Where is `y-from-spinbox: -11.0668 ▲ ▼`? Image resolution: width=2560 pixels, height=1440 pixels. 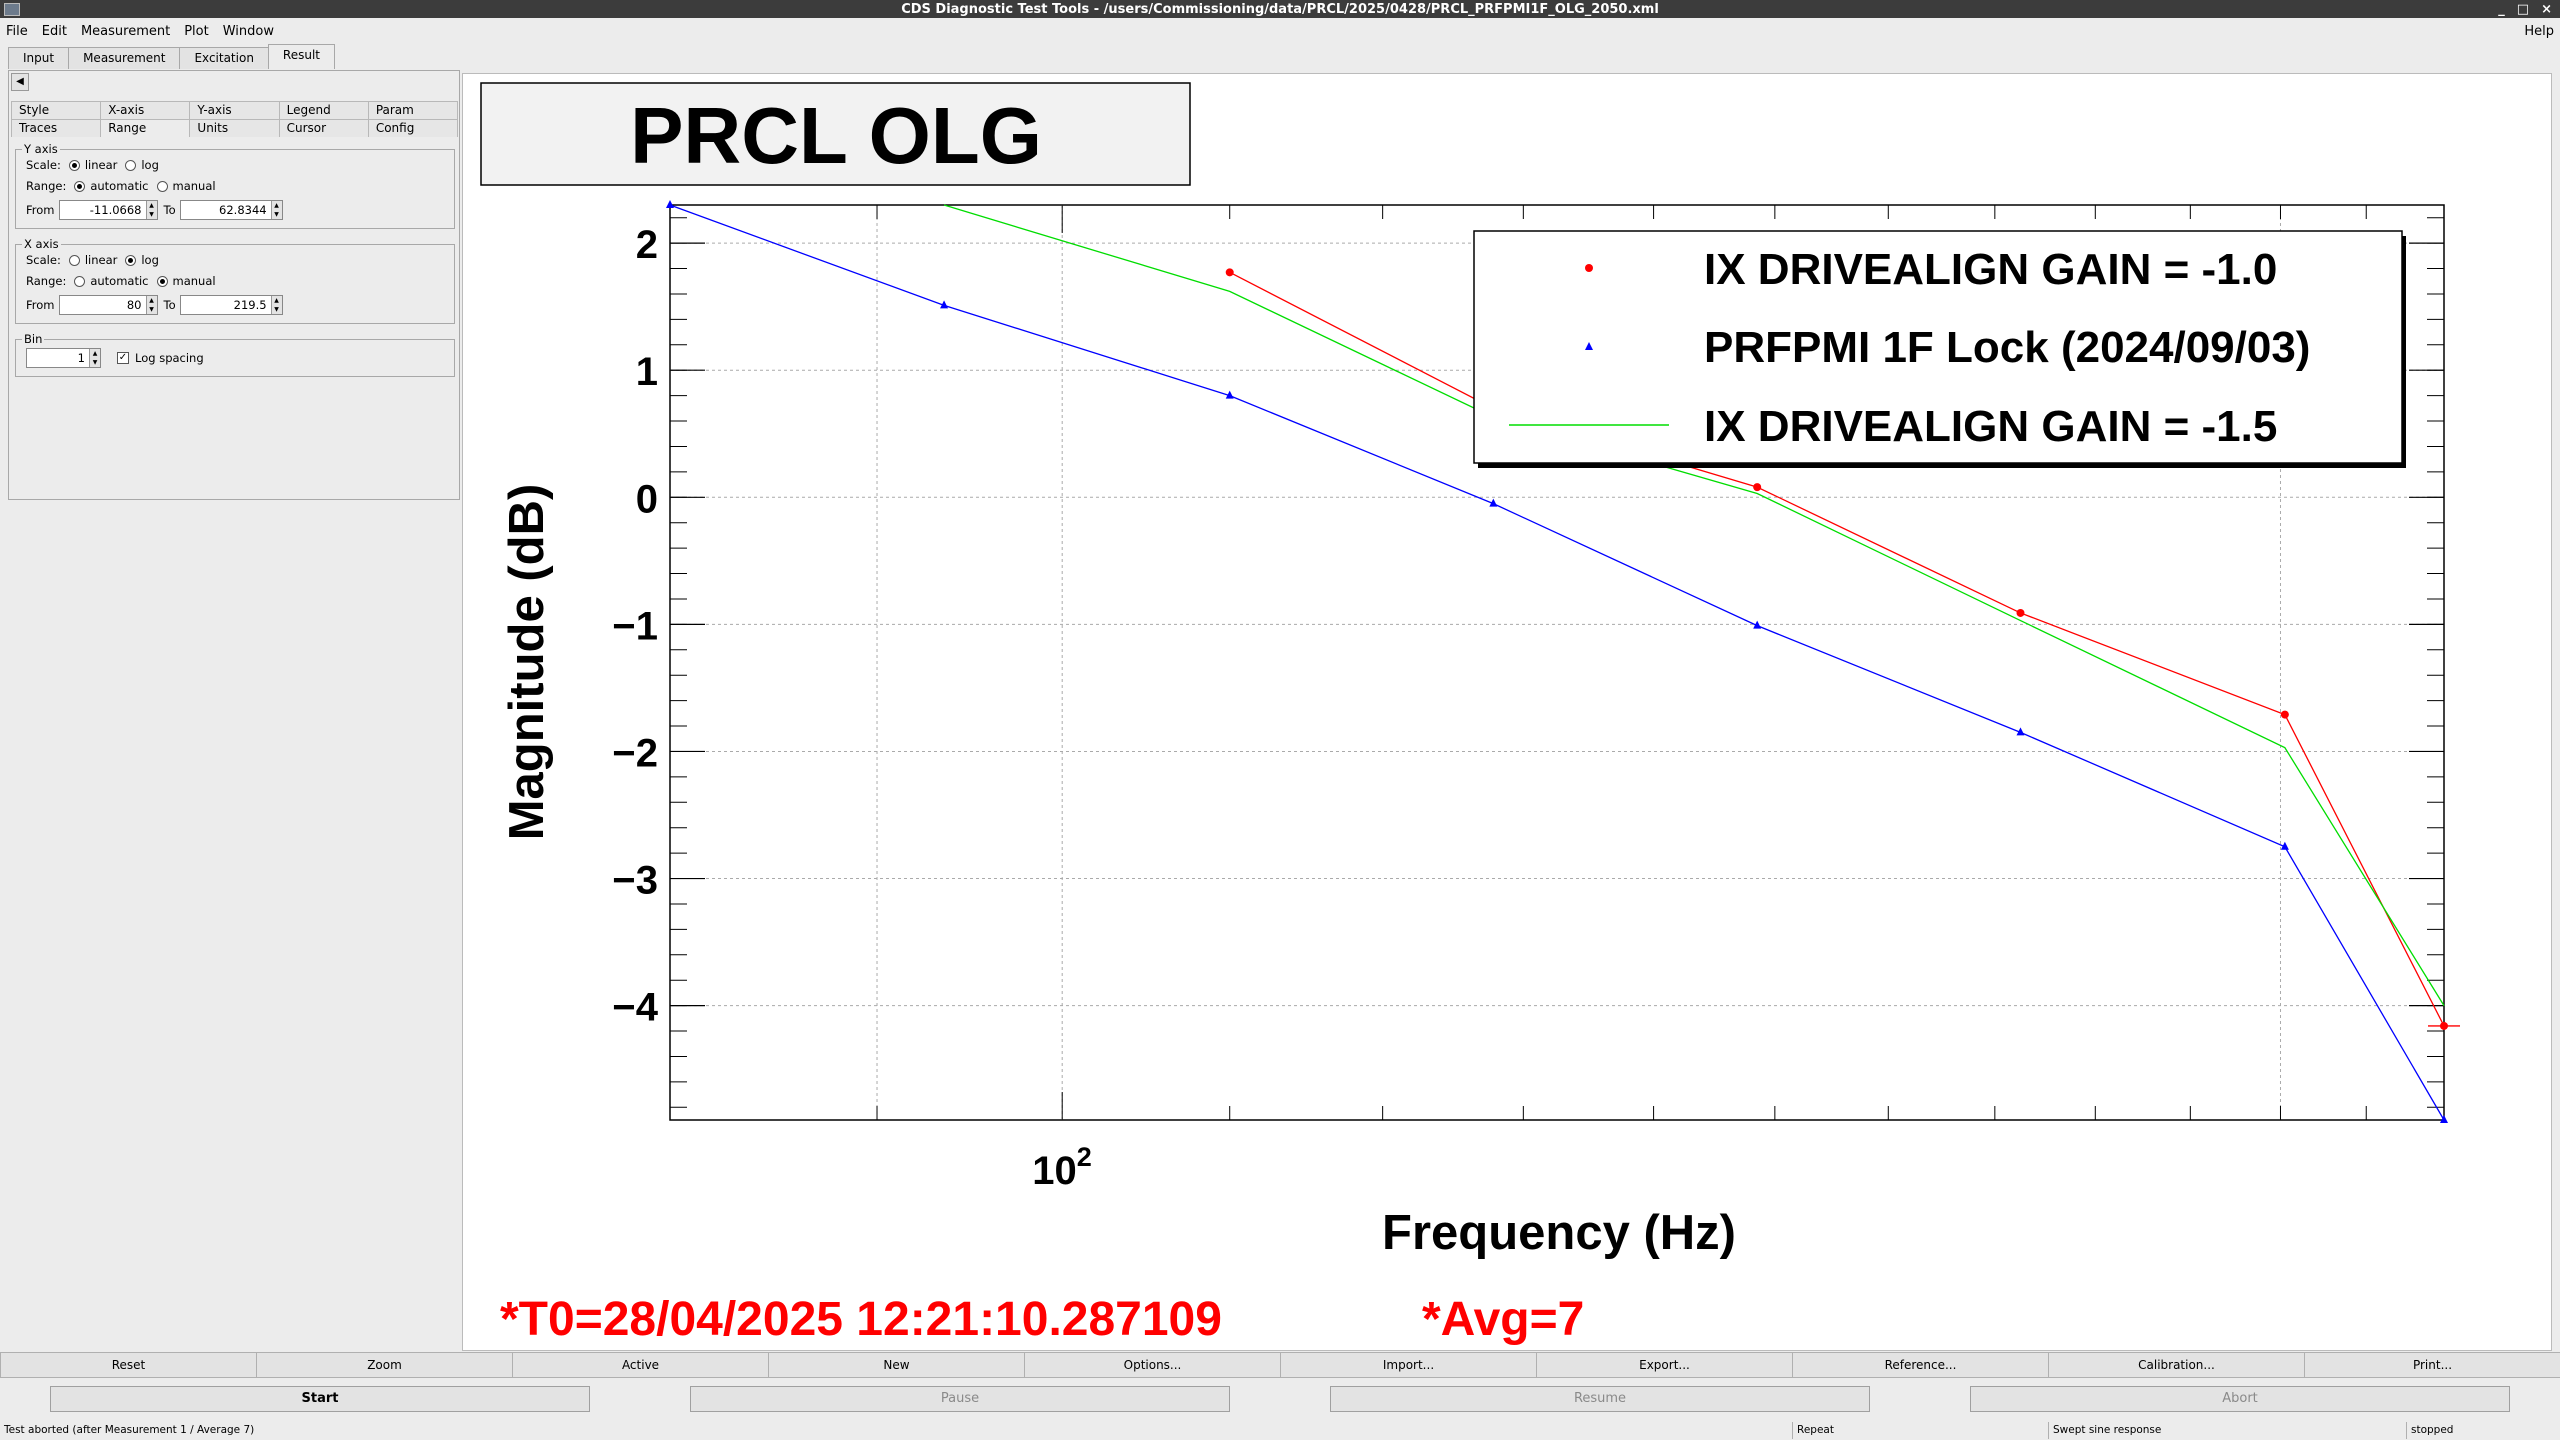 y-from-spinbox: -11.0668 ▲ ▼ is located at coordinates (108, 210).